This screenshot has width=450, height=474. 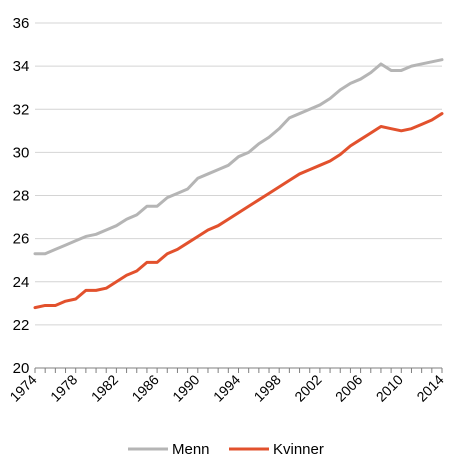 I want to click on y-axis-ticks: 20 22 24 26 28 30 32 34 36, so click(x=21, y=196).